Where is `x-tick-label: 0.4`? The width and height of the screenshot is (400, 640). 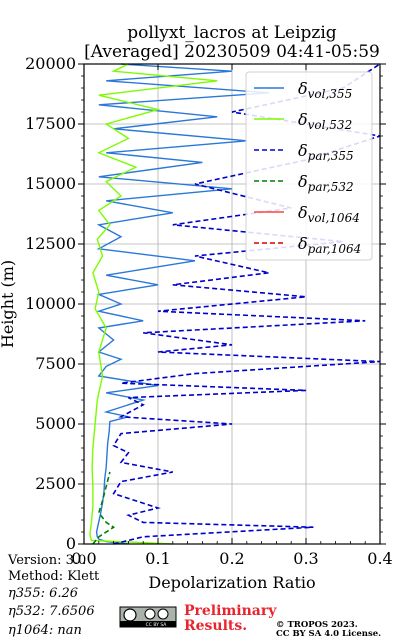 x-tick-label: 0.4 is located at coordinates (379, 558).